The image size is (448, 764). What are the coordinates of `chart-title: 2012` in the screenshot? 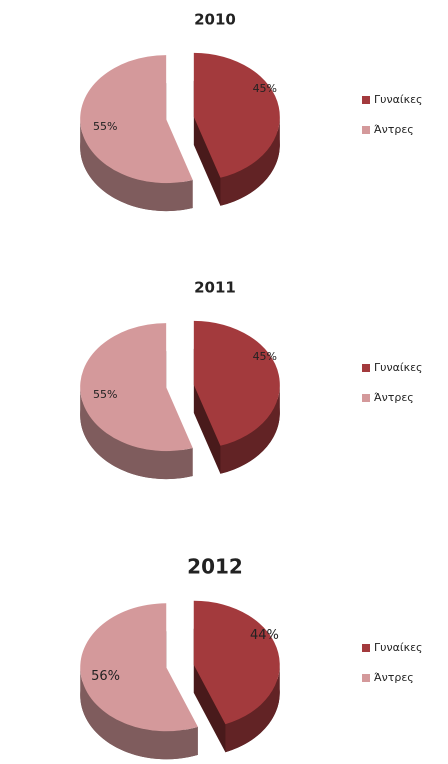 It's located at (215, 567).